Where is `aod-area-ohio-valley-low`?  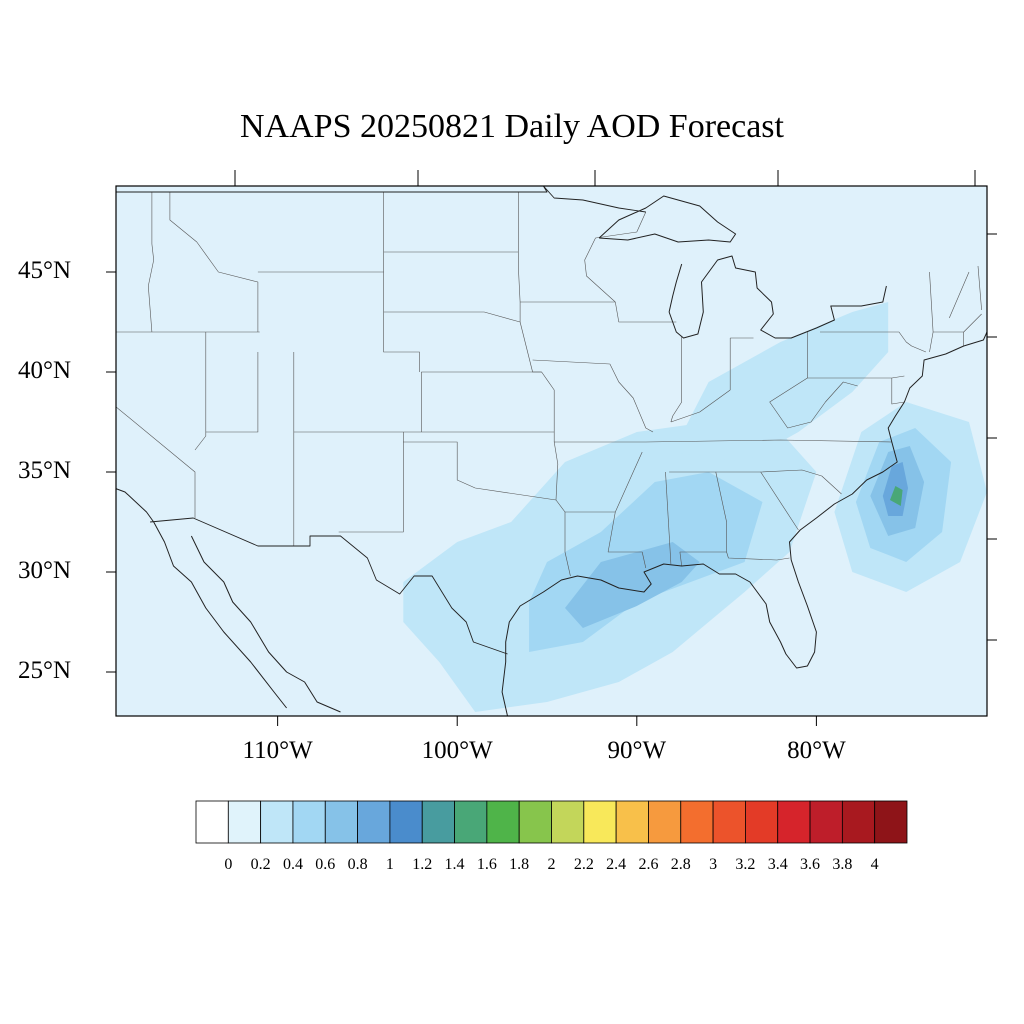
aod-area-ohio-valley-low is located at coordinates (780, 382).